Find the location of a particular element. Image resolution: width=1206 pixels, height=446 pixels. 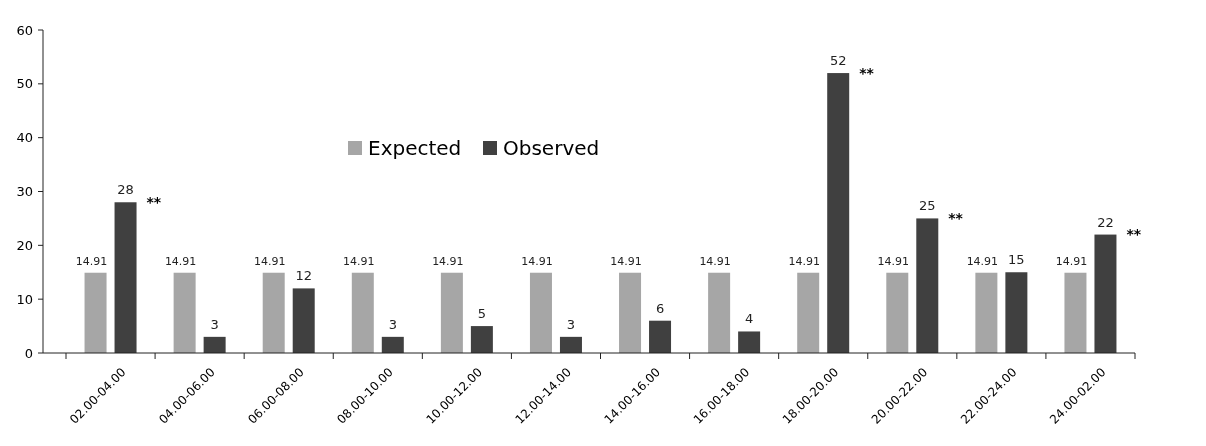

data-label: 52 is located at coordinates (838, 61).